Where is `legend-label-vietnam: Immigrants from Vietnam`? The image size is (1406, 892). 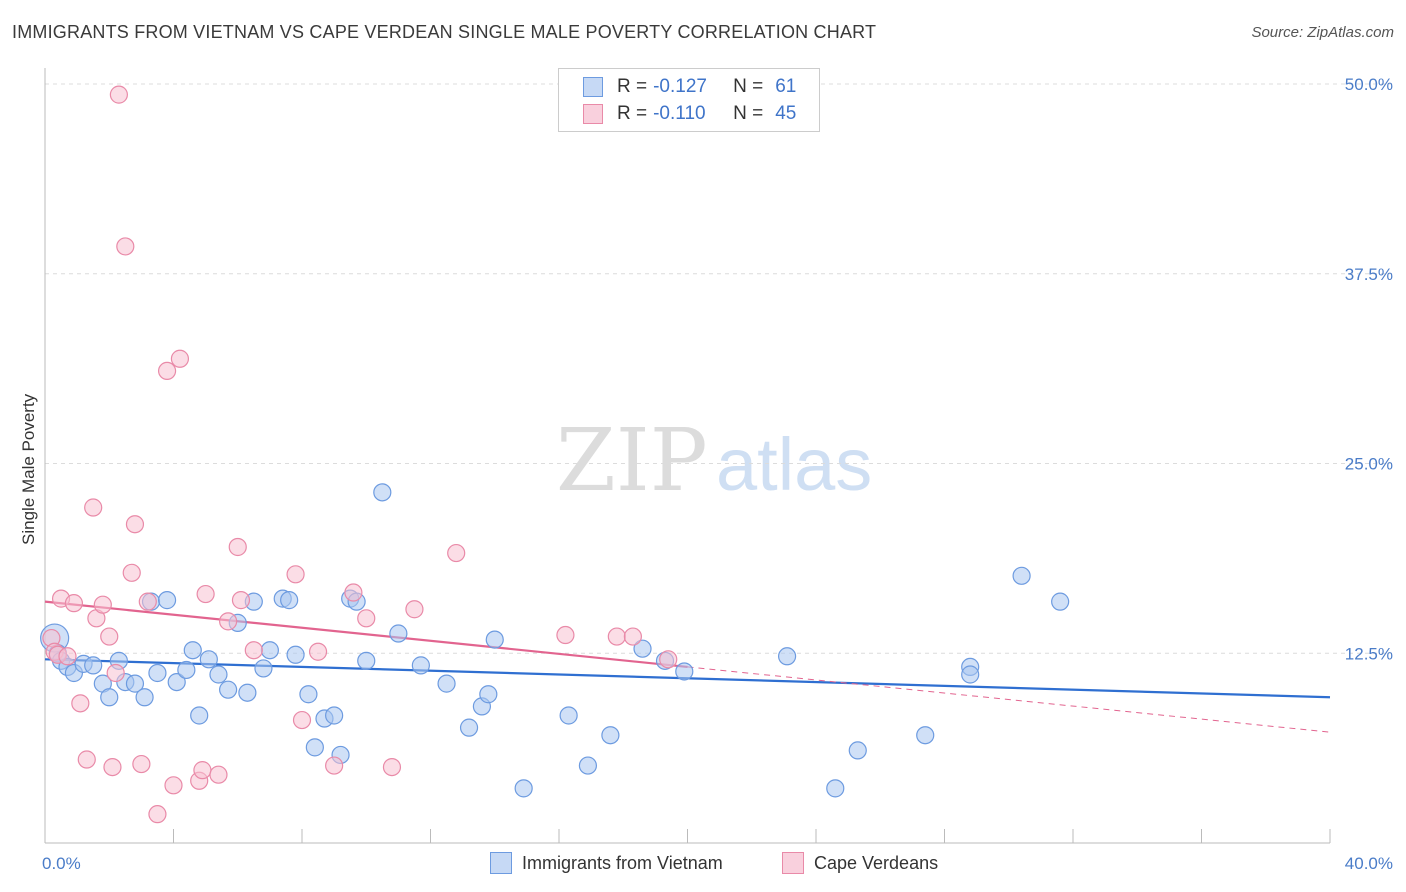
legend-label-vietnam: Immigrants from Vietnam is located at coordinates (622, 862).